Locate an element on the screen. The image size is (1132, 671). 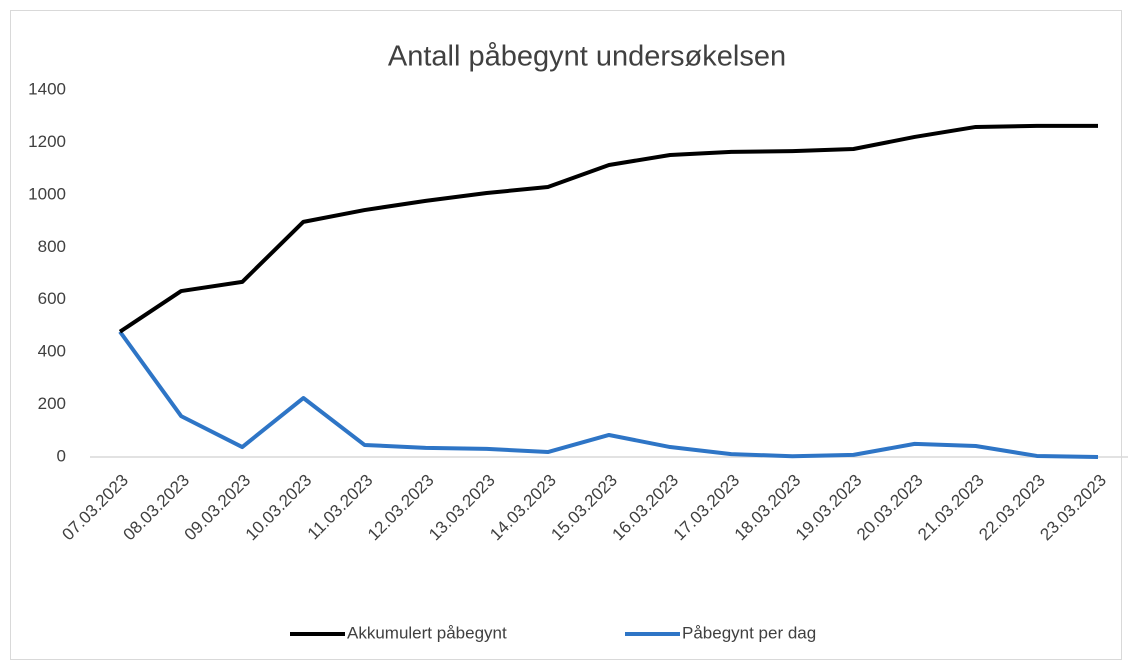
y-tick-label: 0 is located at coordinates (61, 455).